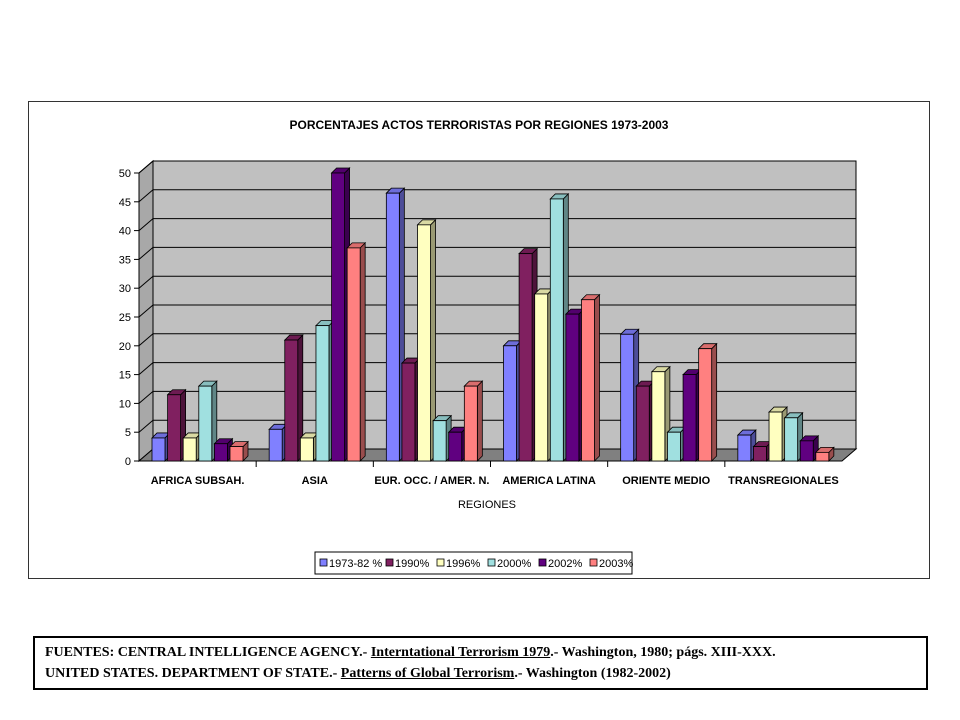  I want to click on legend-label: 2003%, so click(616, 564).